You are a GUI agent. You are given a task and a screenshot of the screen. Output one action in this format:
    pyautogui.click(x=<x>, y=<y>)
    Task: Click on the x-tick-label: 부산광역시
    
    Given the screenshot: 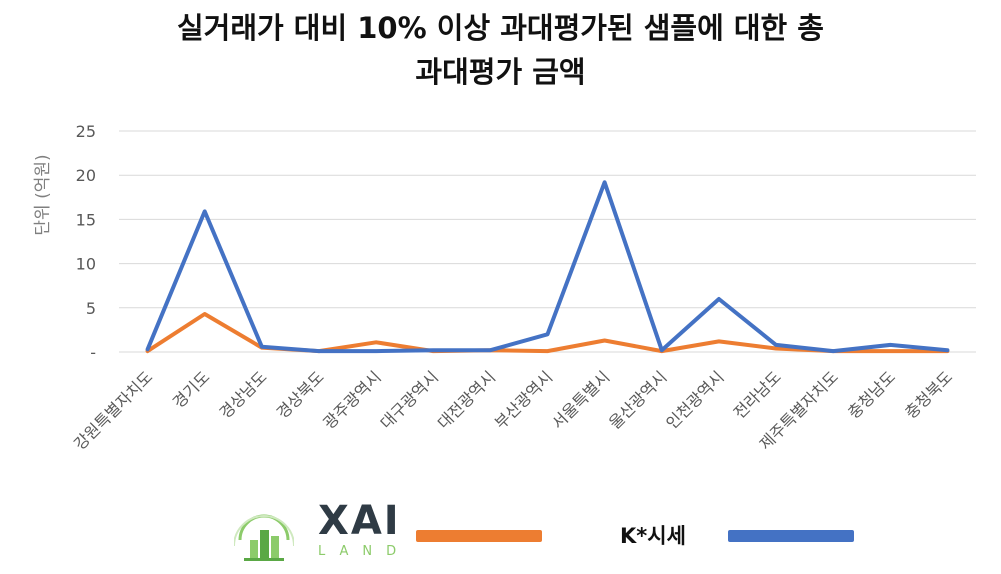 What is the action you would take?
    pyautogui.click(x=523, y=399)
    